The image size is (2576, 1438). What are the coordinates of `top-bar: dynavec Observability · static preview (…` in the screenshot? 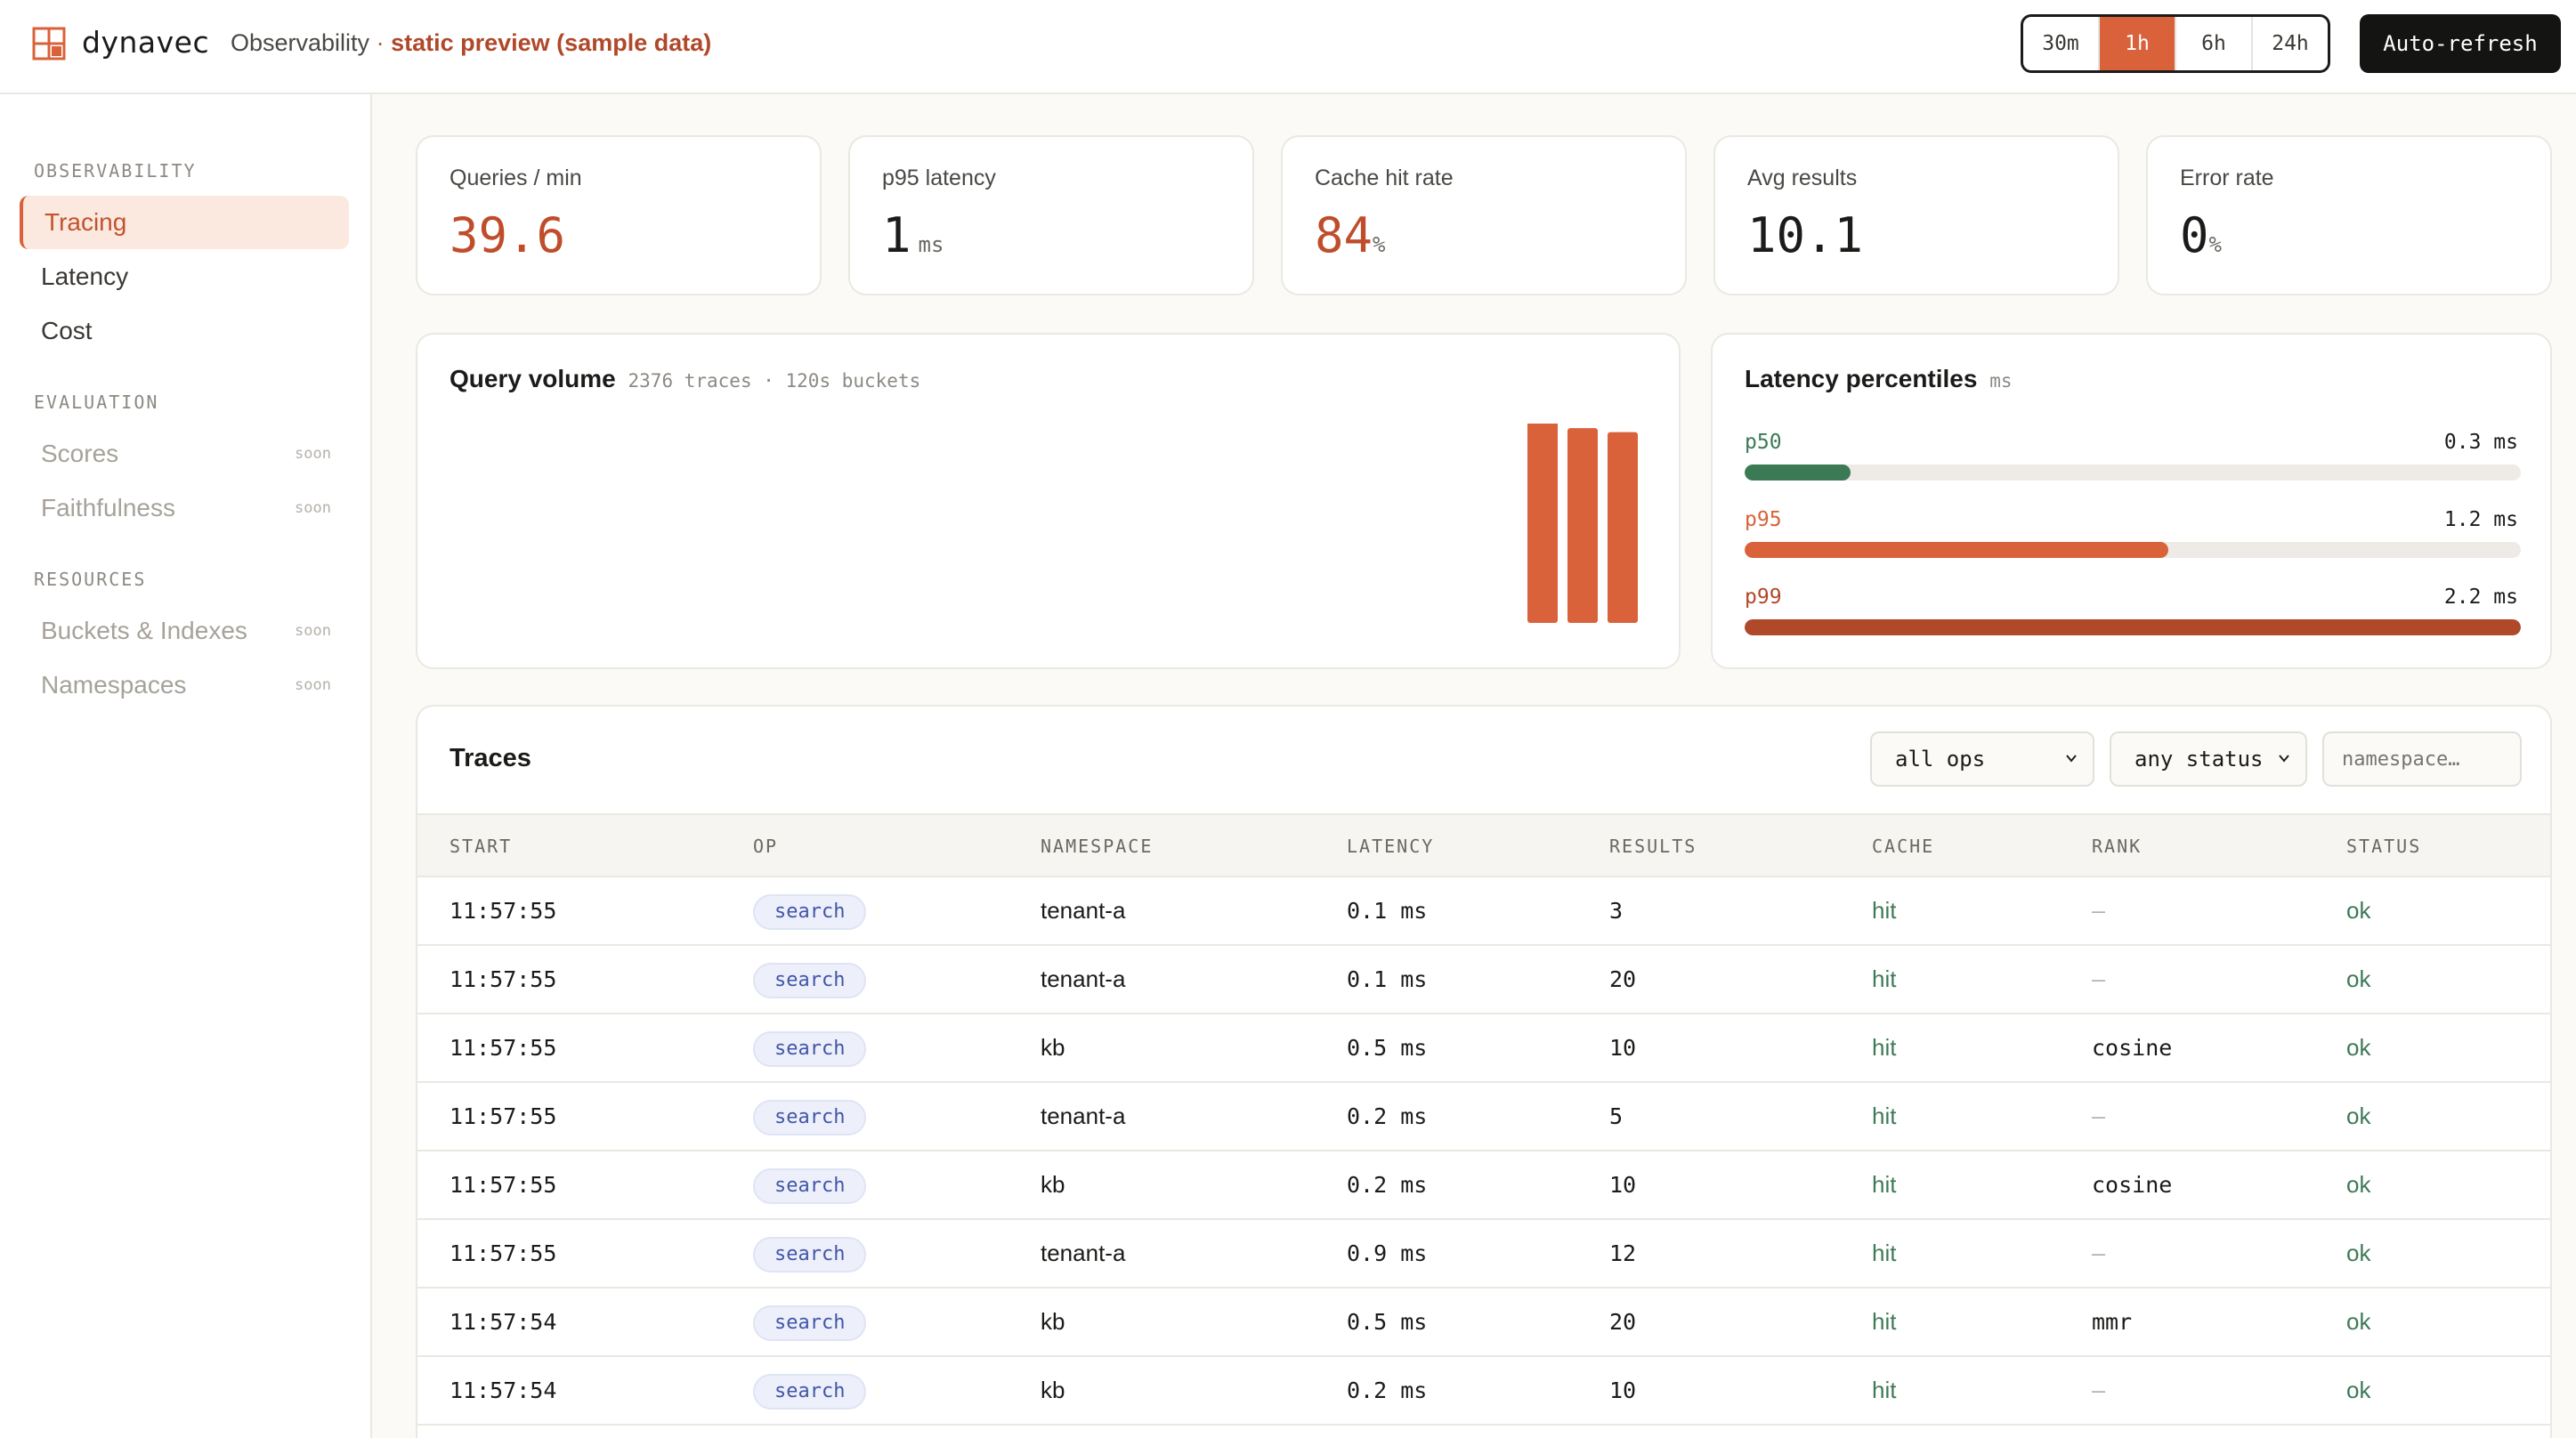 It's located at (1288, 47).